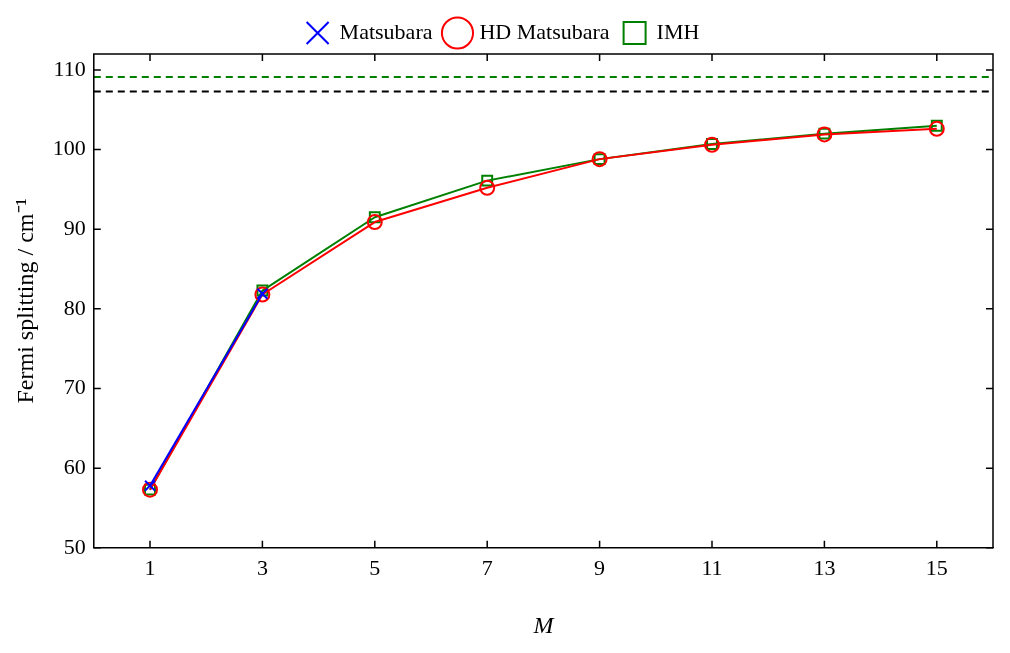  What do you see at coordinates (74, 227) in the screenshot?
I see `y-tick-label: 90` at bounding box center [74, 227].